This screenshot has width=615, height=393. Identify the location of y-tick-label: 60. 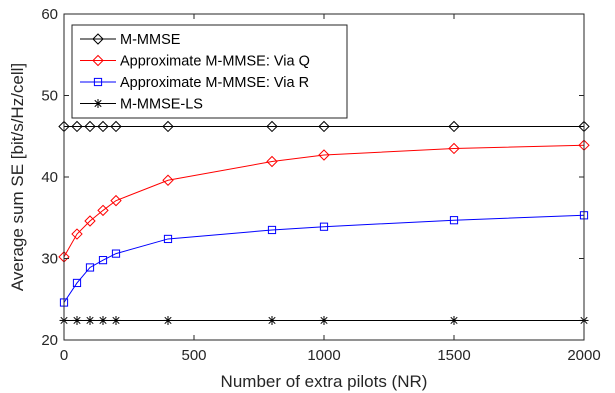
(49, 14).